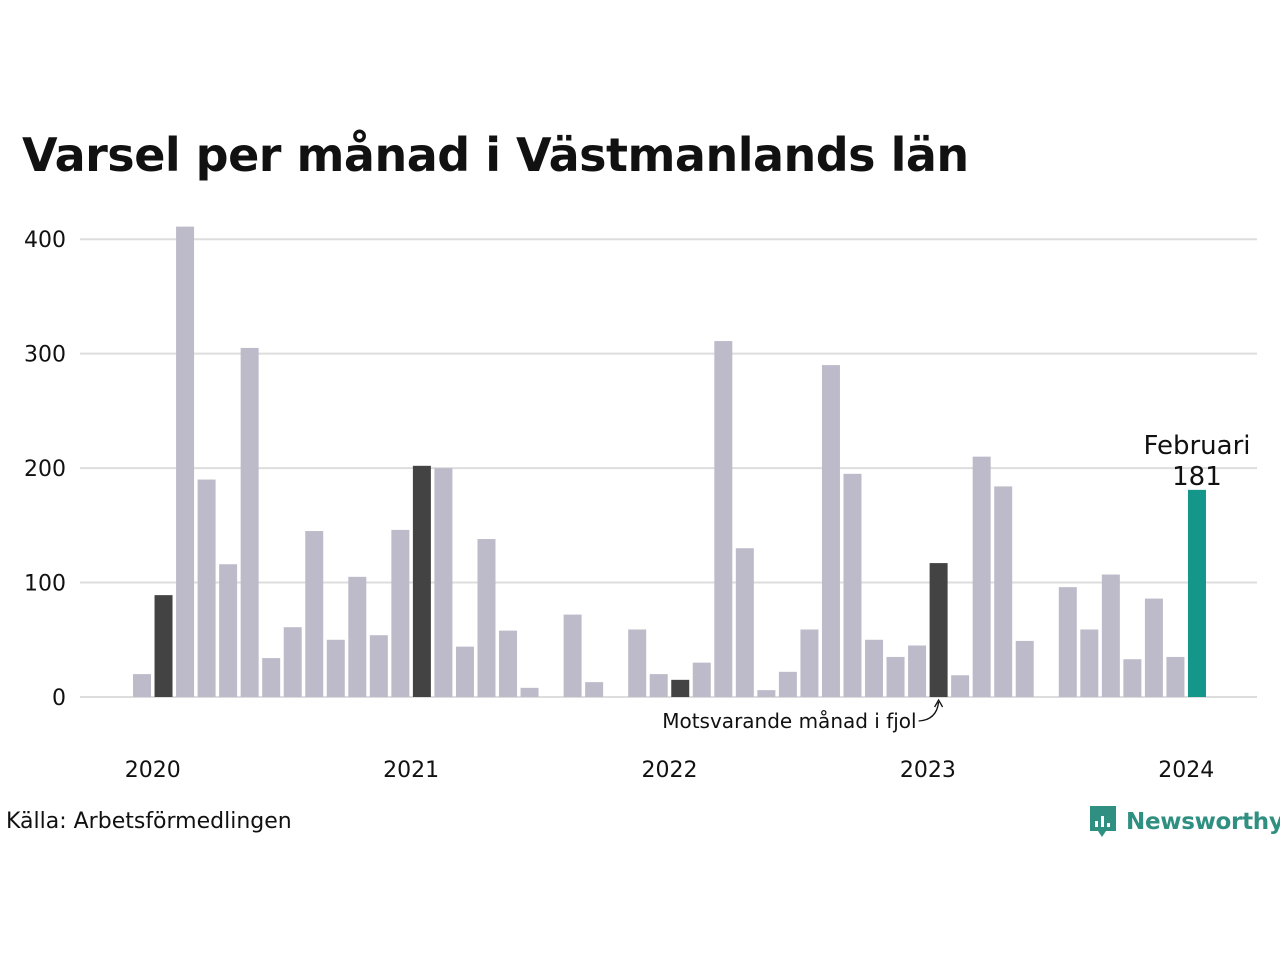 The height and width of the screenshot is (960, 1280). Describe the element at coordinates (59, 698) in the screenshot. I see `y-tick-label: 0` at that location.